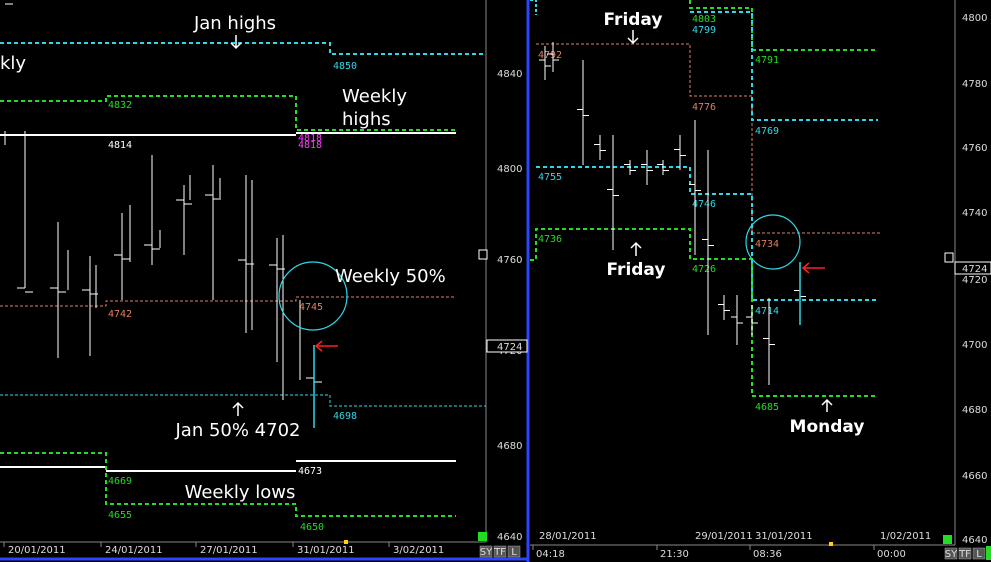  I want to click on y-tick-label: 4640, so click(974, 540).